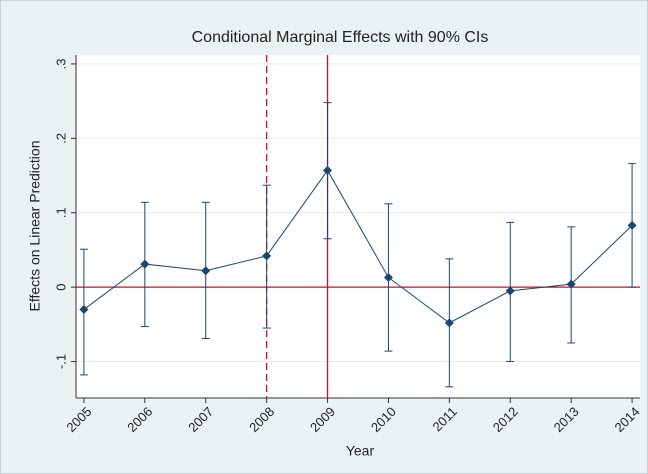 This screenshot has width=648, height=474. Describe the element at coordinates (60, 287) in the screenshot. I see `y-tick-label: 0` at that location.